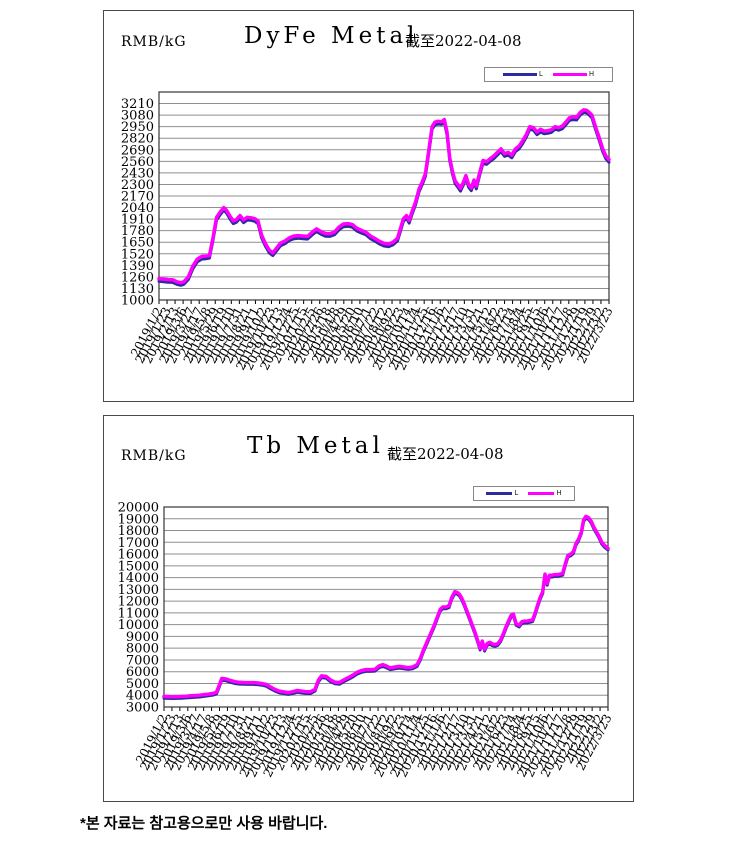 Image resolution: width=735 pixels, height=846 pixels. Describe the element at coordinates (137, 277) in the screenshot. I see `y-tick-label: 1260` at that location.